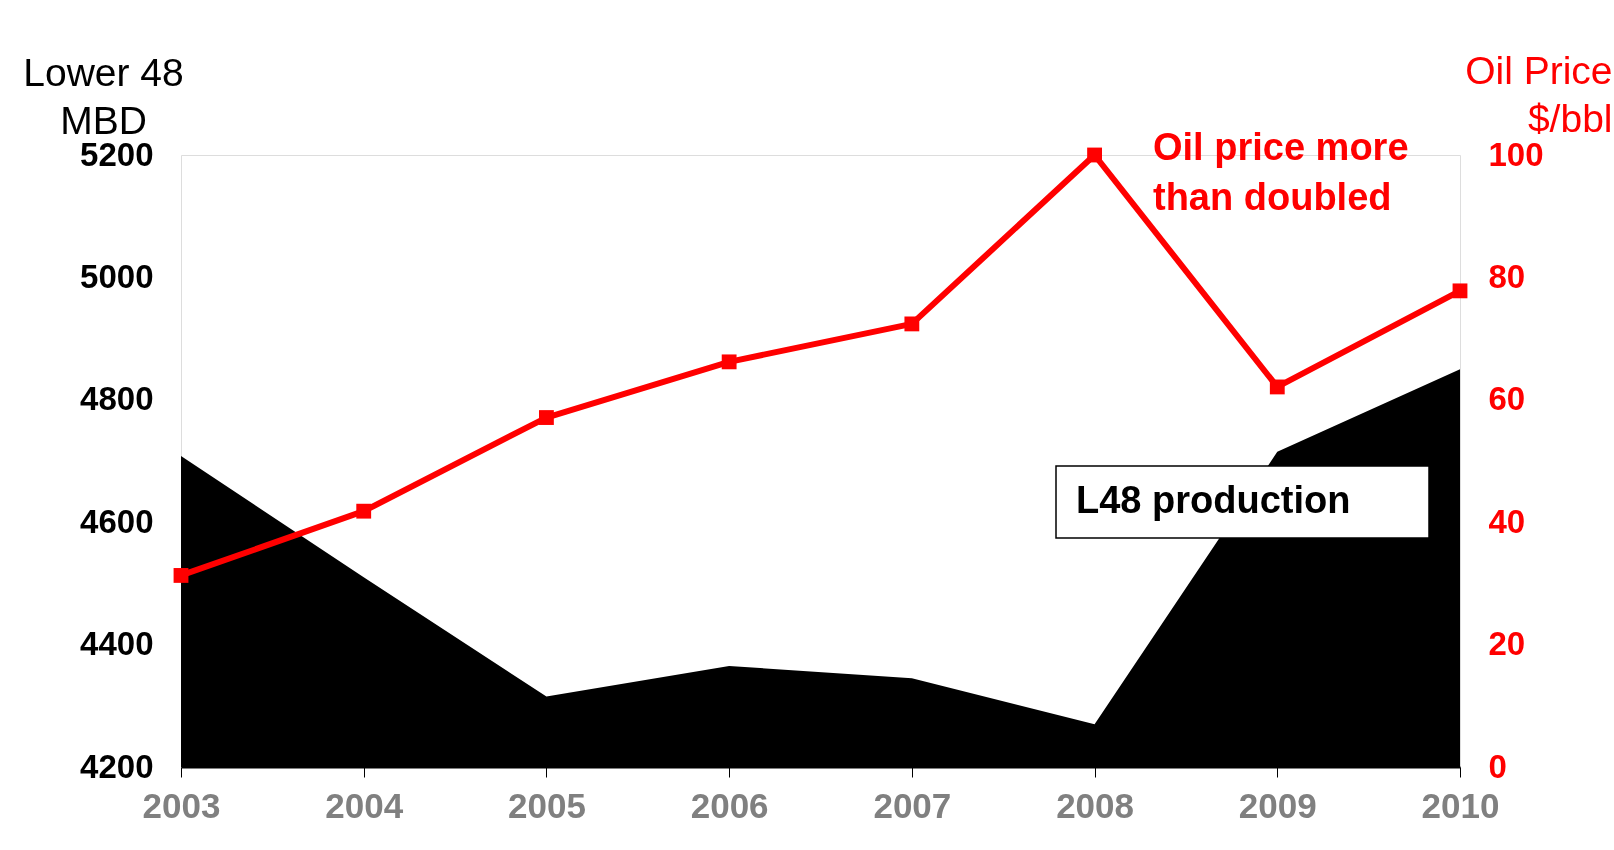 The width and height of the screenshot is (1614, 850). What do you see at coordinates (117, 521) in the screenshot?
I see `y-tick-label: 4600` at bounding box center [117, 521].